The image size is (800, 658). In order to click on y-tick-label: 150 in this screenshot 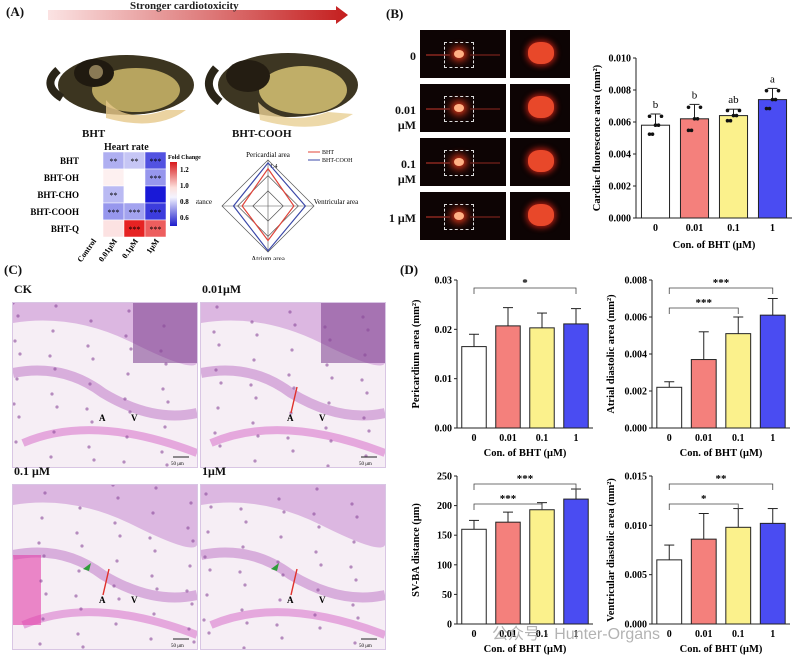, I will do `click(444, 536)`.